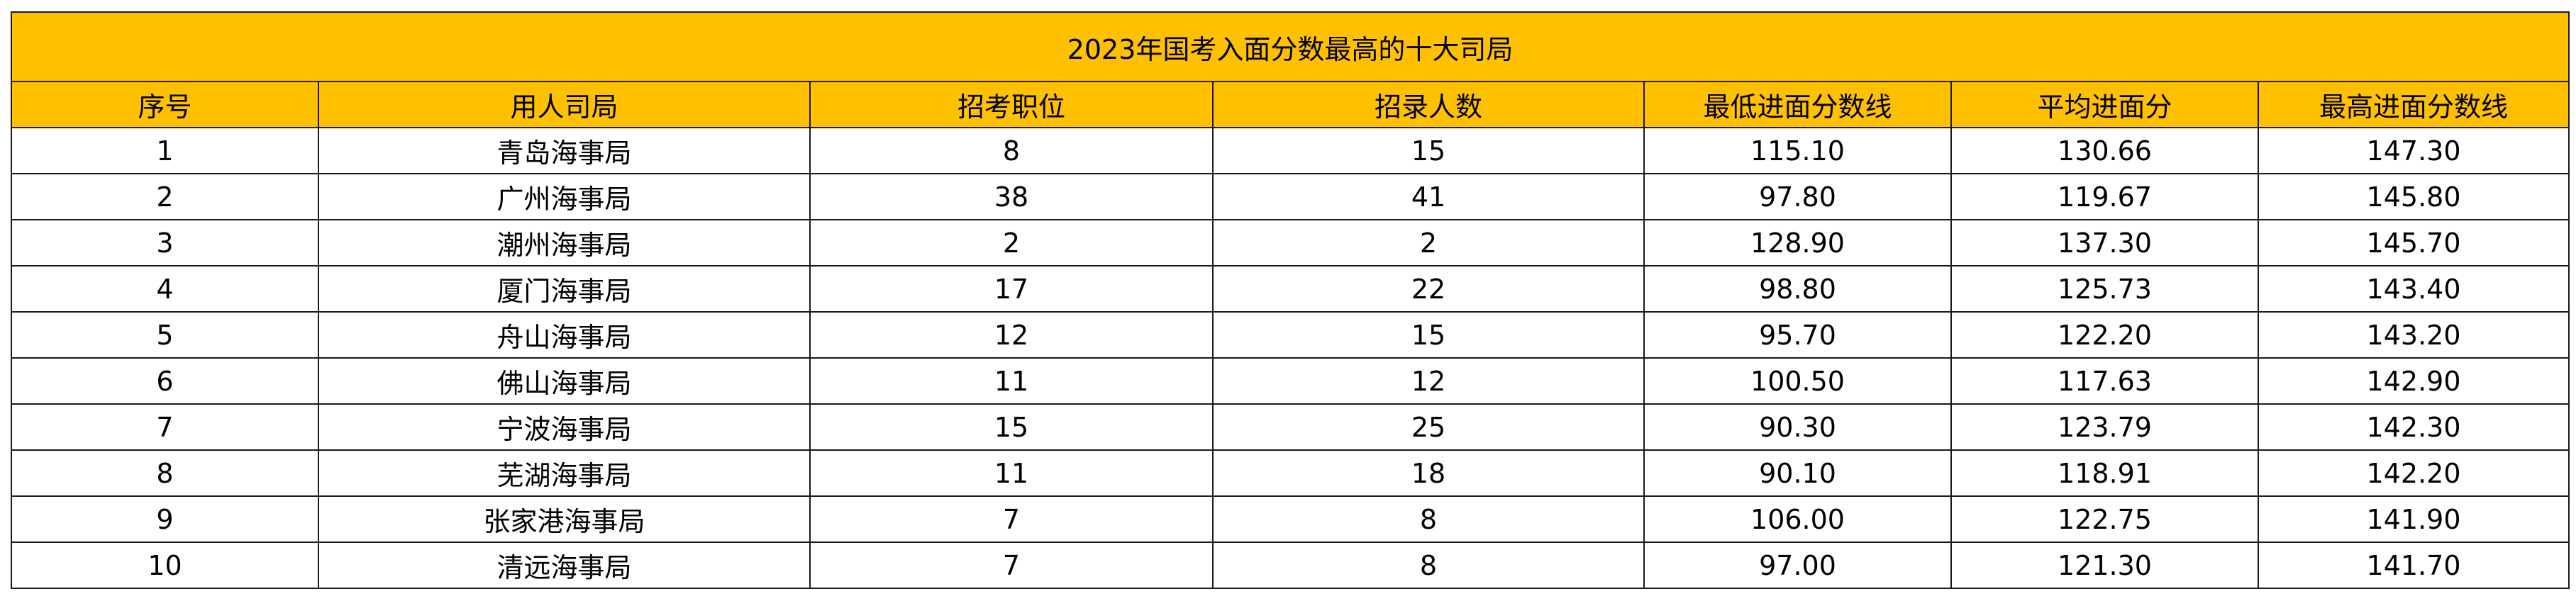 This screenshot has width=2576, height=606. Describe the element at coordinates (1011, 427) in the screenshot. I see `cell-positions: 15` at that location.